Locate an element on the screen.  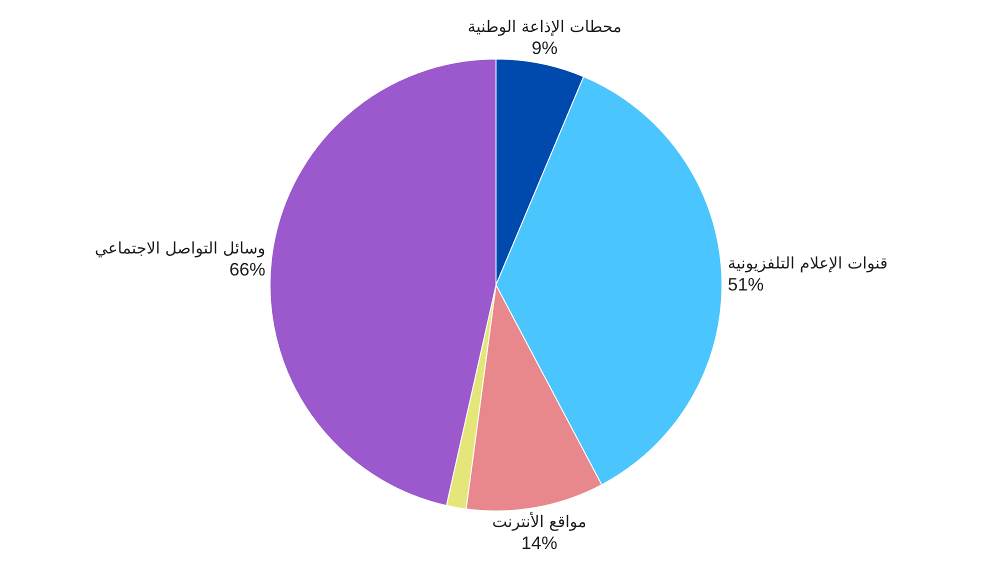
slice-label: وسائل التواصل الاجتماعي is located at coordinates (180, 248).